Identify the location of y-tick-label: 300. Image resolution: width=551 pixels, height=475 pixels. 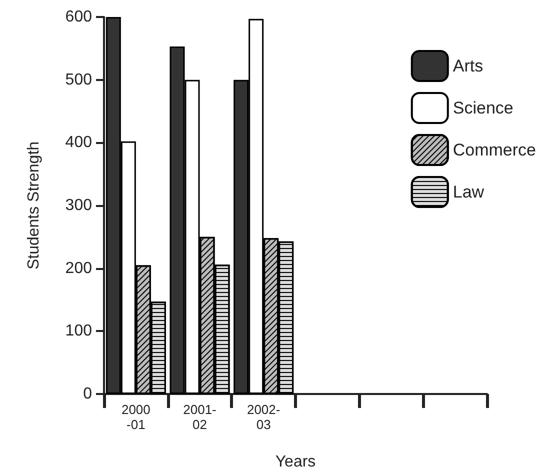
(78, 205).